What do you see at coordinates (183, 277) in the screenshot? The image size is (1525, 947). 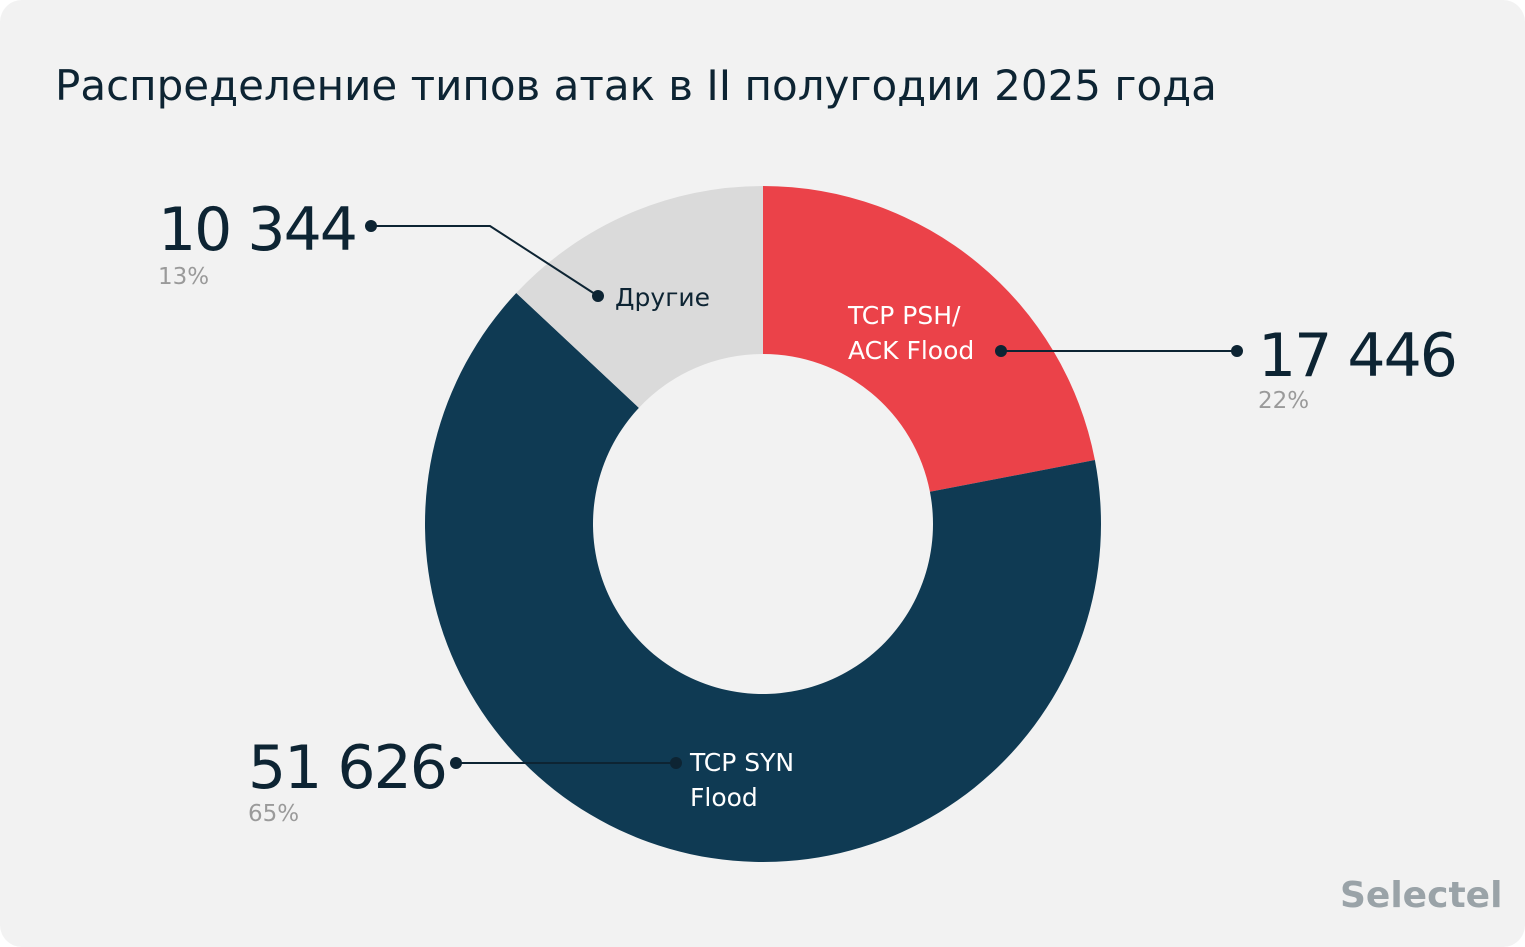 I see `percent-label-other: 13%` at bounding box center [183, 277].